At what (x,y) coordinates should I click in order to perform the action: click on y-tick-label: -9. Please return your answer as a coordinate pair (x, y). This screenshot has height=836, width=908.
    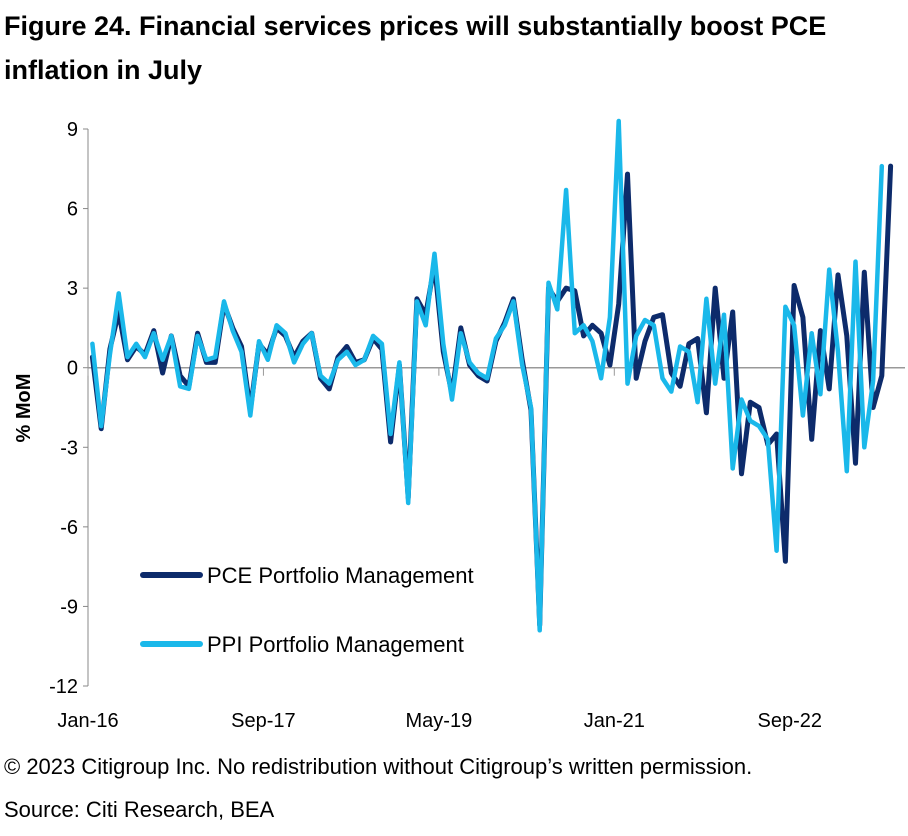
    Looking at the image, I should click on (69, 607).